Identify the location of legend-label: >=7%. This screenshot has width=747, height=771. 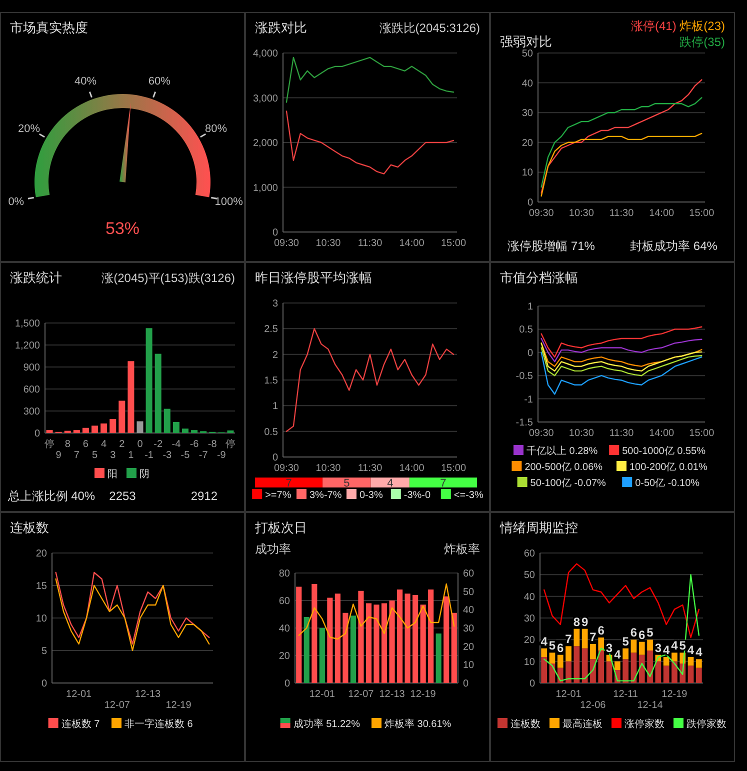
(278, 495).